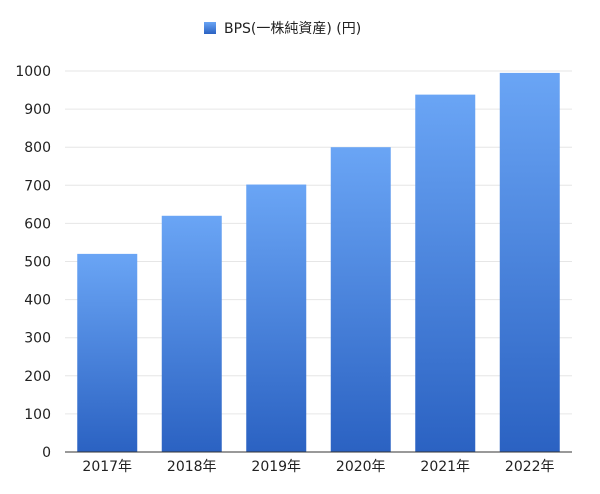  Describe the element at coordinates (37, 263) in the screenshot. I see `y-tick-label: 500` at that location.